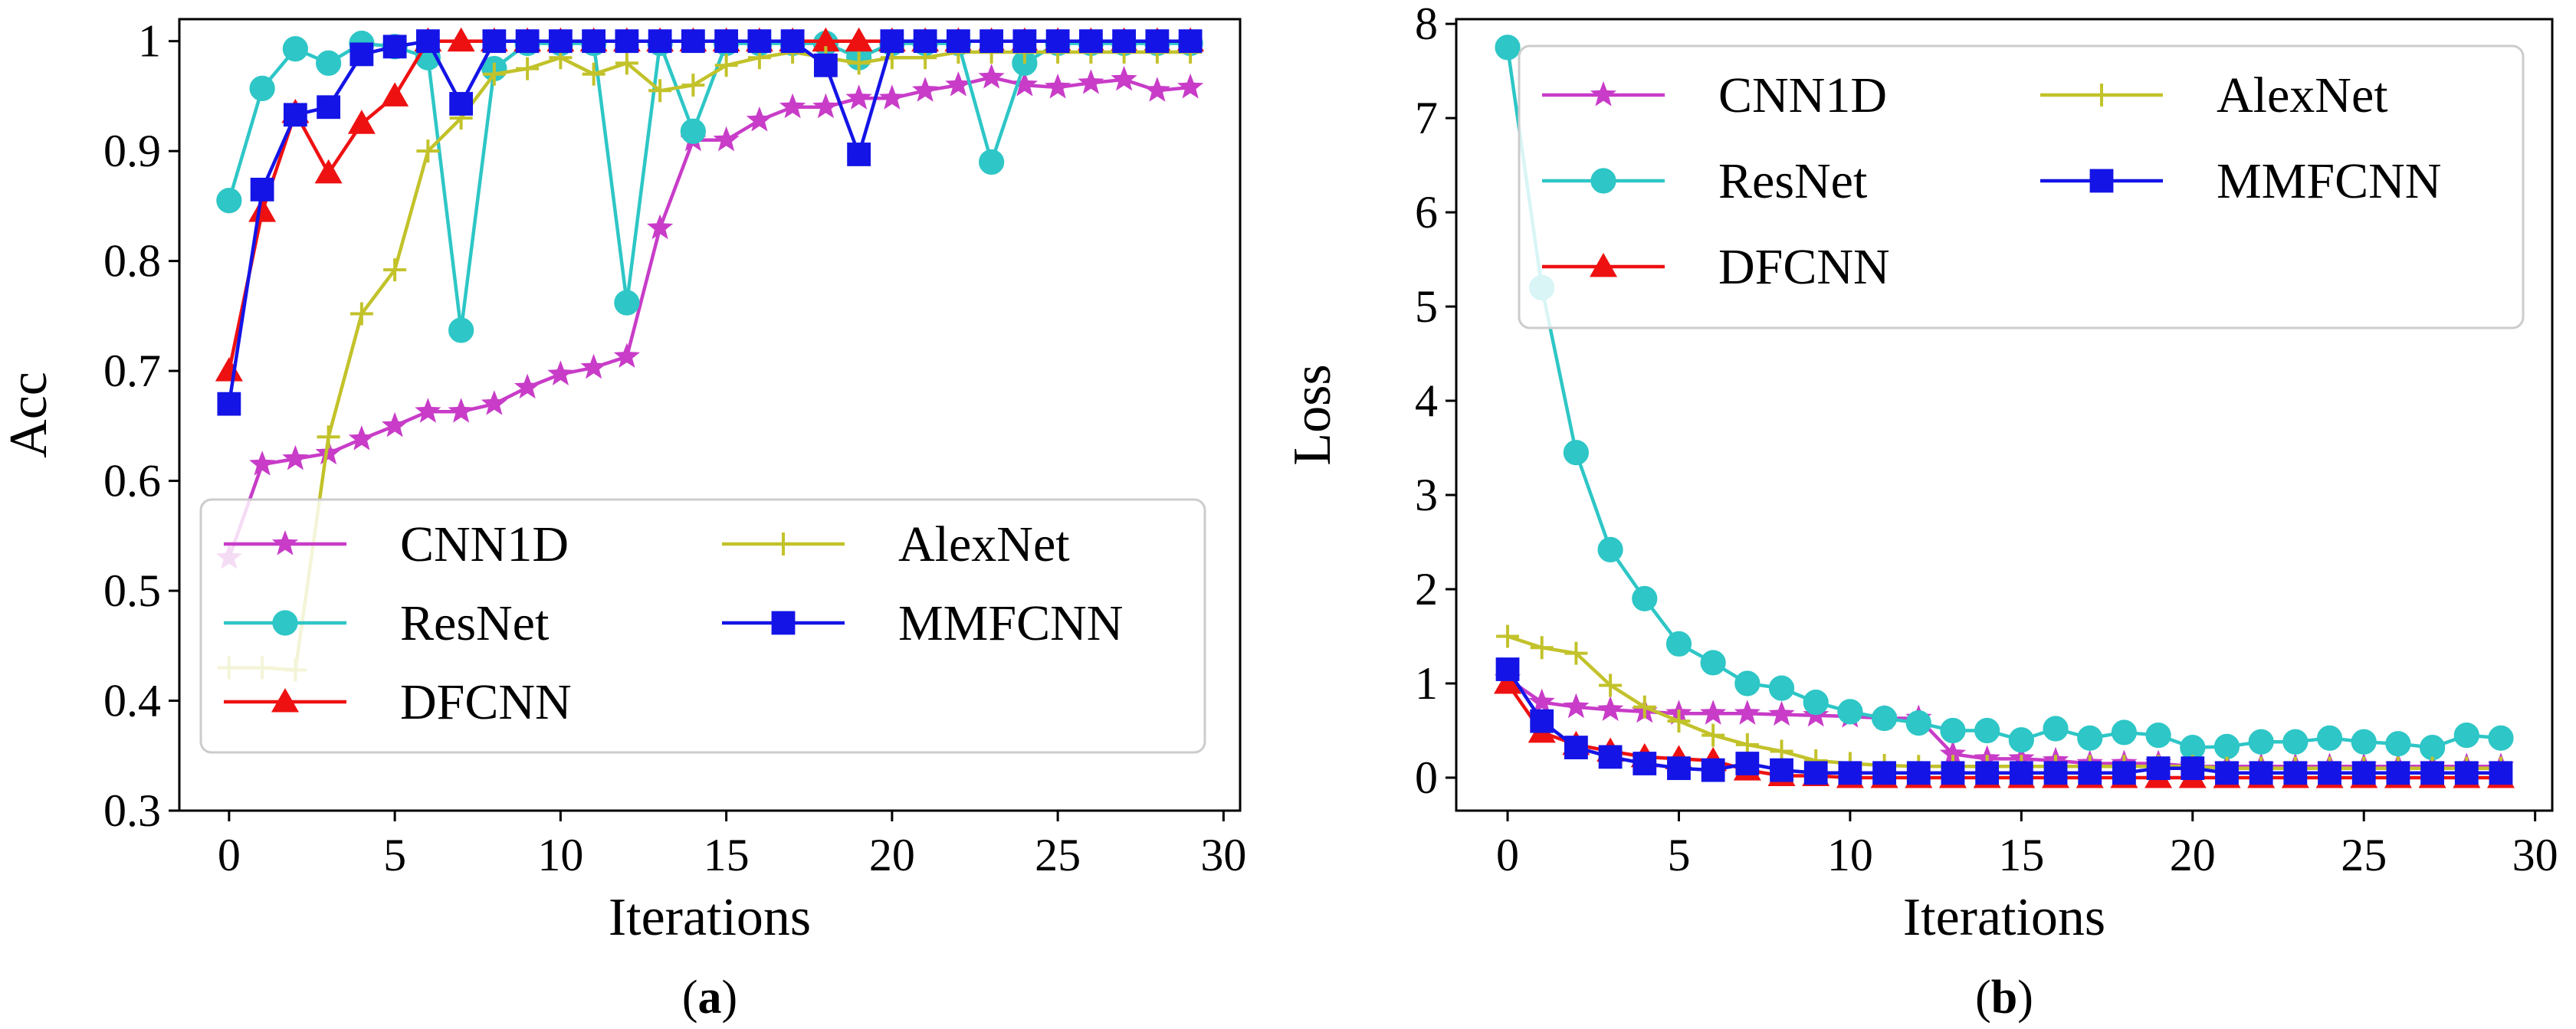 This screenshot has height=1029, width=2576. Describe the element at coordinates (1426, 212) in the screenshot. I see `y-tick-label: 6` at that location.